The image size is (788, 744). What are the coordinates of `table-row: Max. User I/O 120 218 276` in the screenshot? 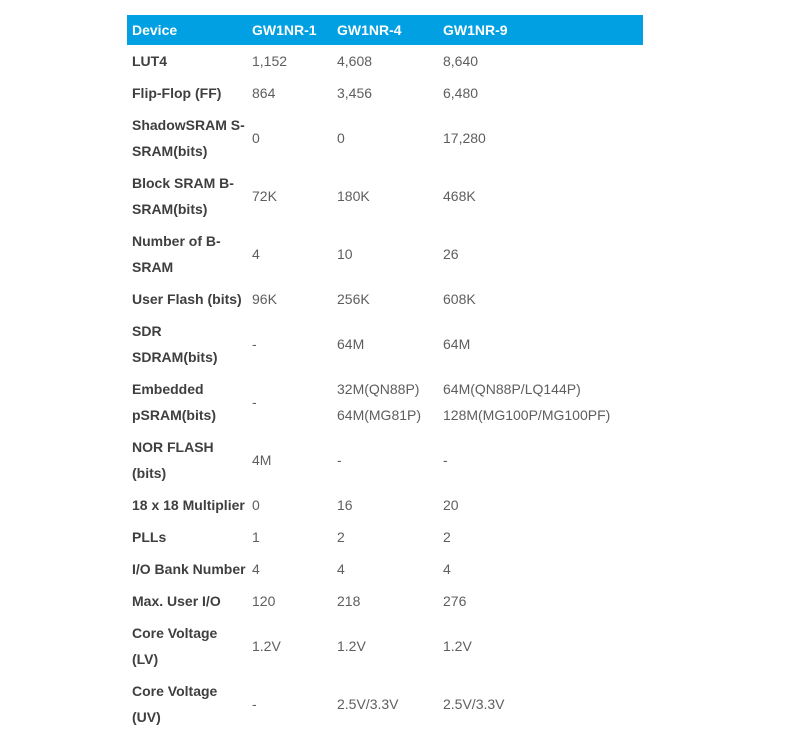 It's located at (385, 601).